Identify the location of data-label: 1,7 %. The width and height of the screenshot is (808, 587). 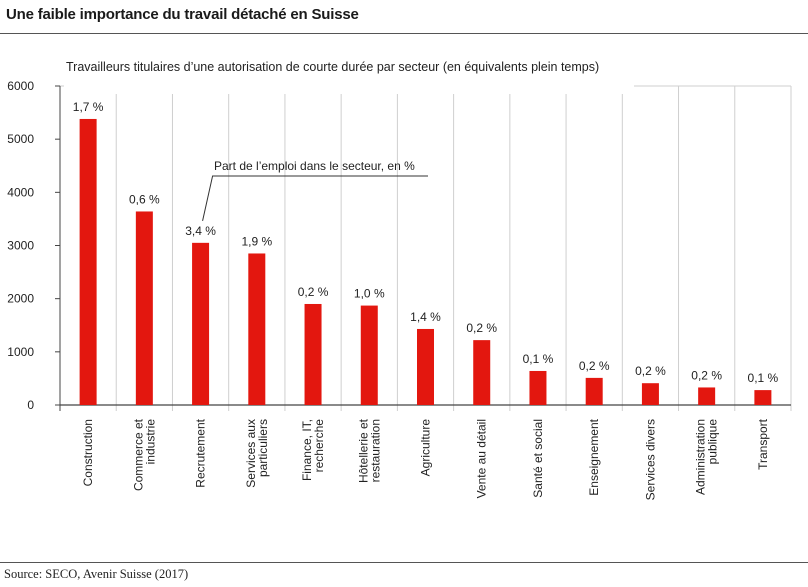
(88, 107).